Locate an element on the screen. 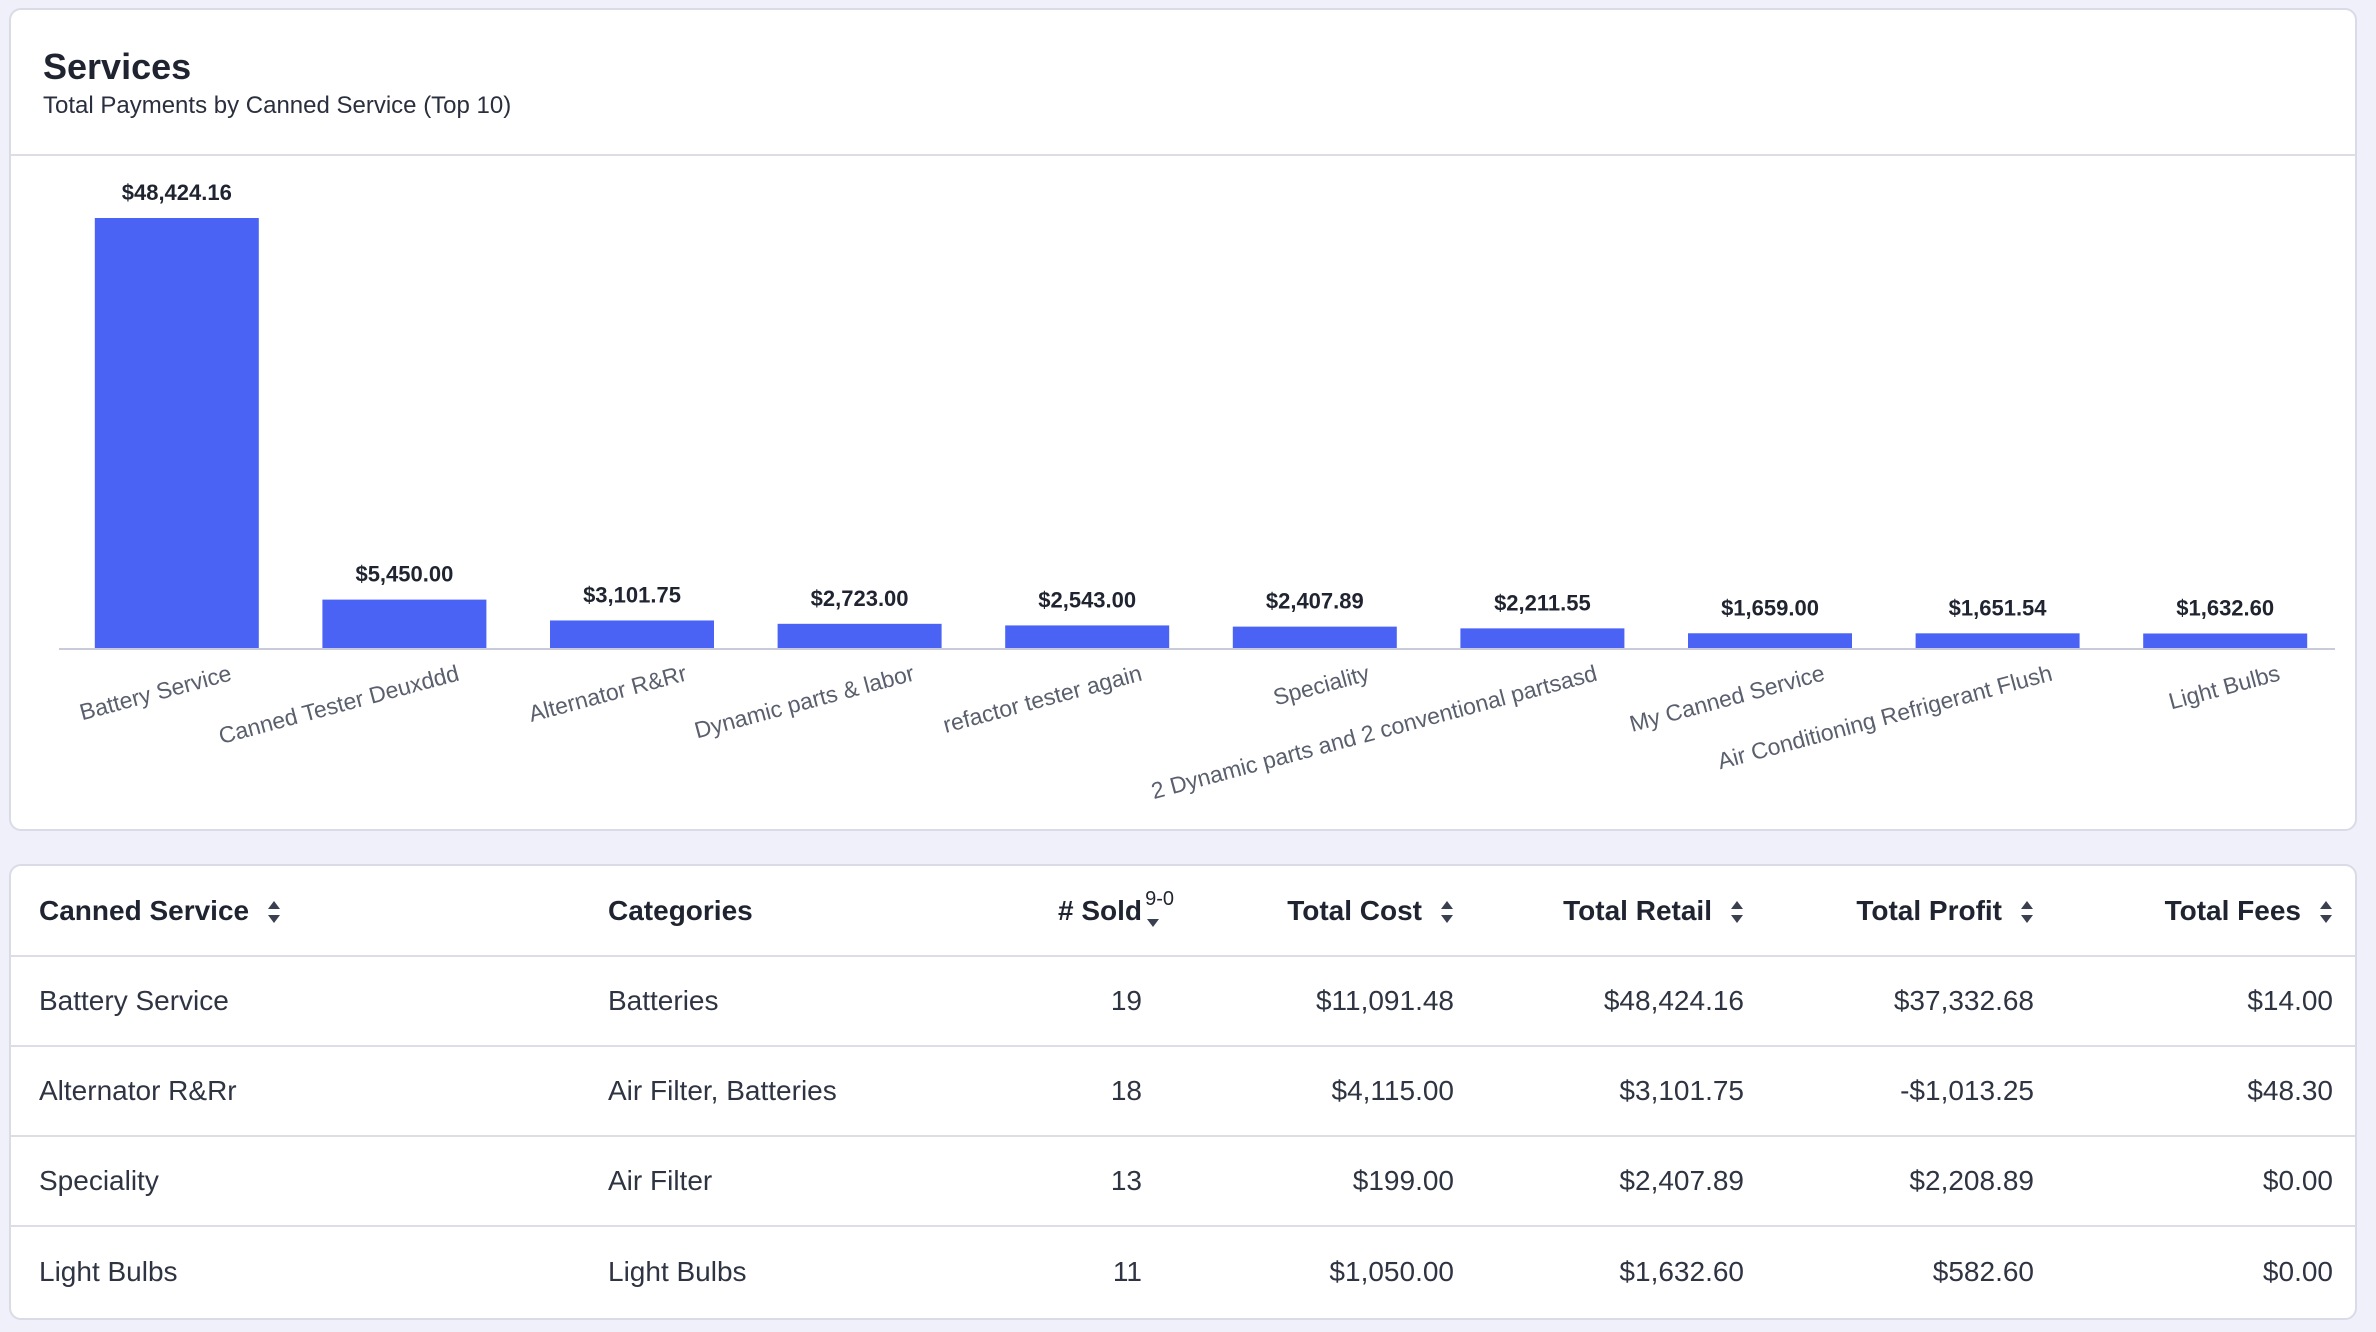  column-header-total-cost: Total Cost is located at coordinates (1337, 911).